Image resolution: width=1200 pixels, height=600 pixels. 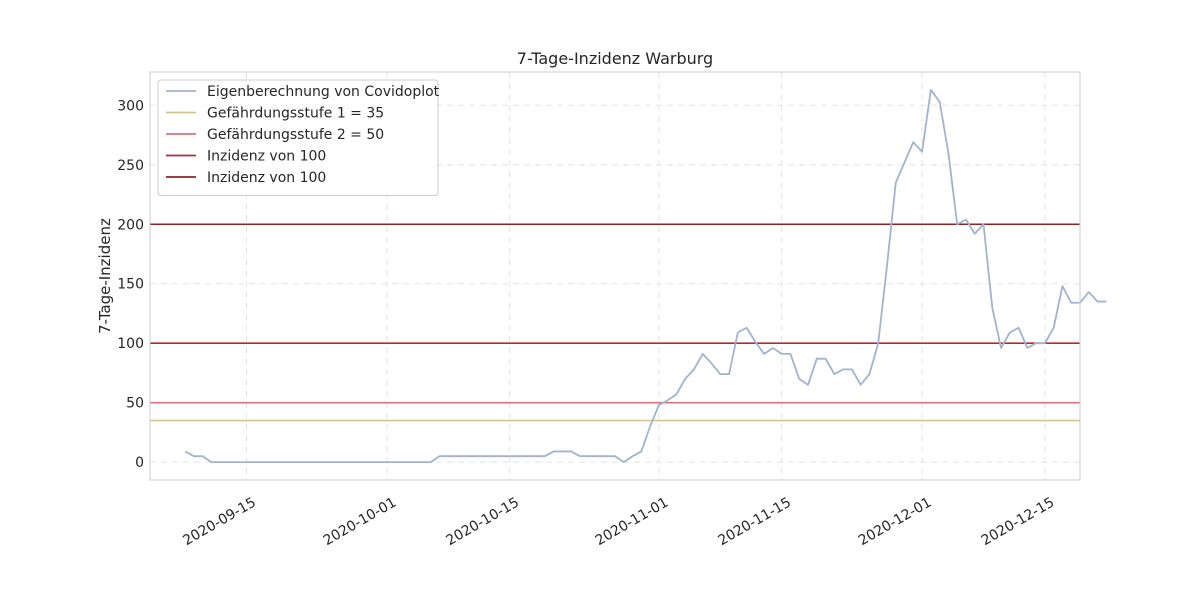 What do you see at coordinates (755, 522) in the screenshot?
I see `x-tick-label: 2020-11-15` at bounding box center [755, 522].